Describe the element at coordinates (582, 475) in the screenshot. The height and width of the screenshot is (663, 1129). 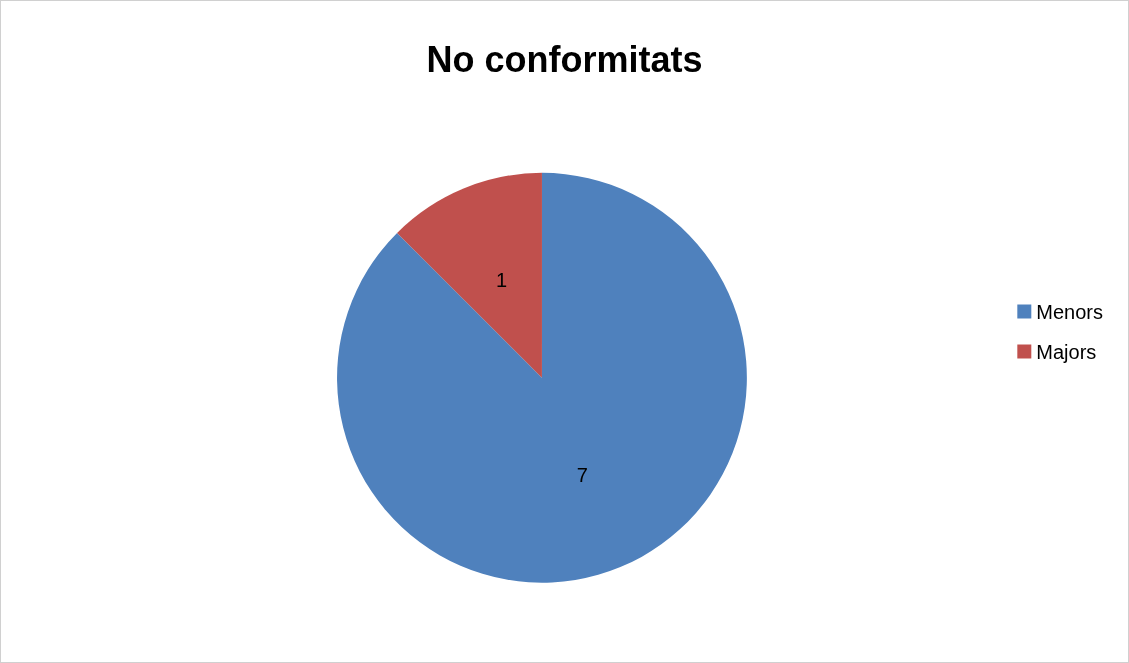
I see `data-label: 7` at that location.